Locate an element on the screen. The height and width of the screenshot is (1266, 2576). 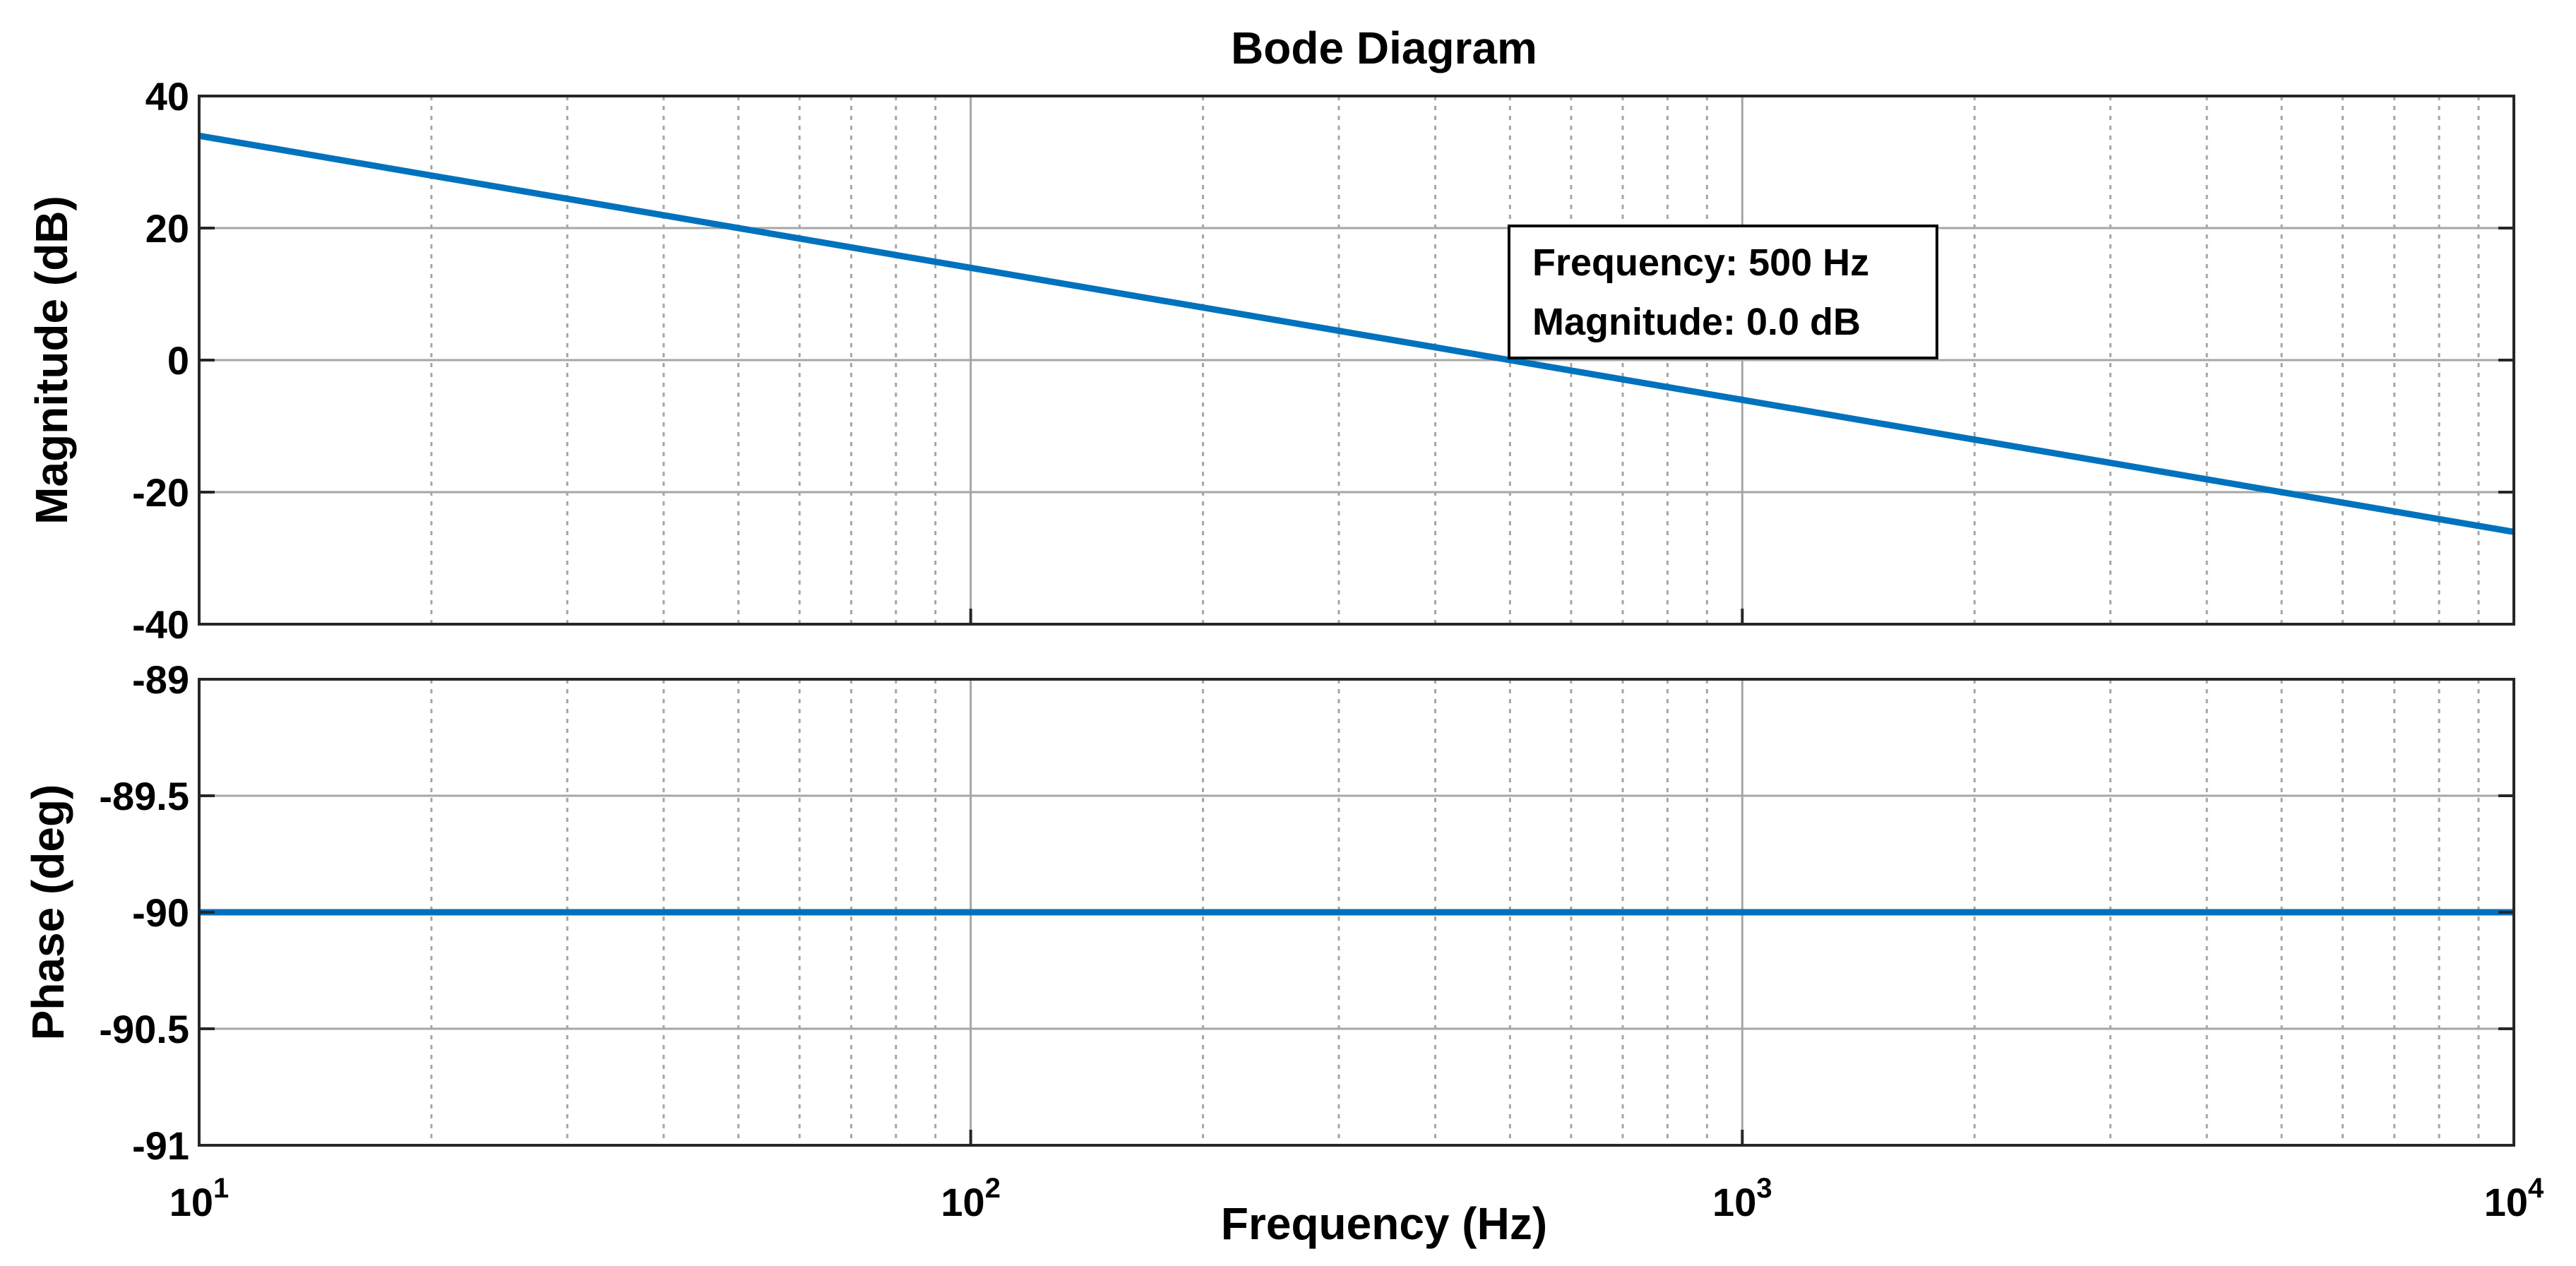
magnitude-y-tick-label: 40 is located at coordinates (167, 97).